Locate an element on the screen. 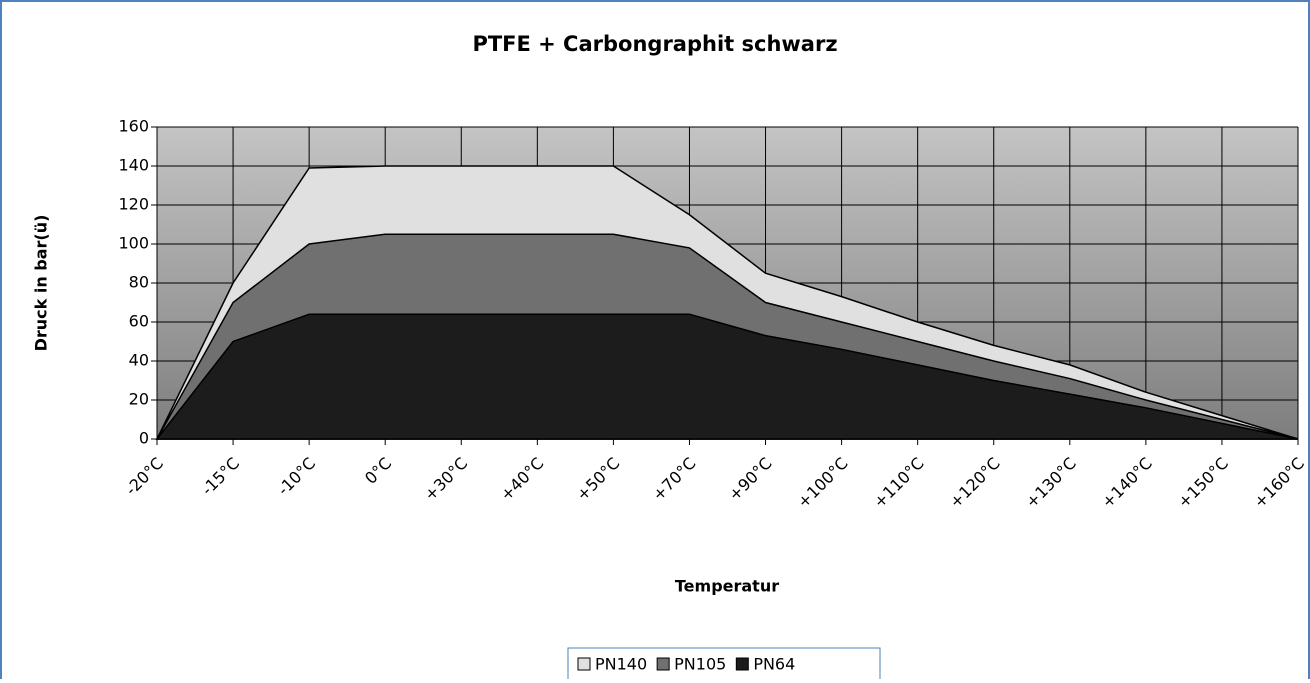  y-tick-label: 80 is located at coordinates (139, 282).